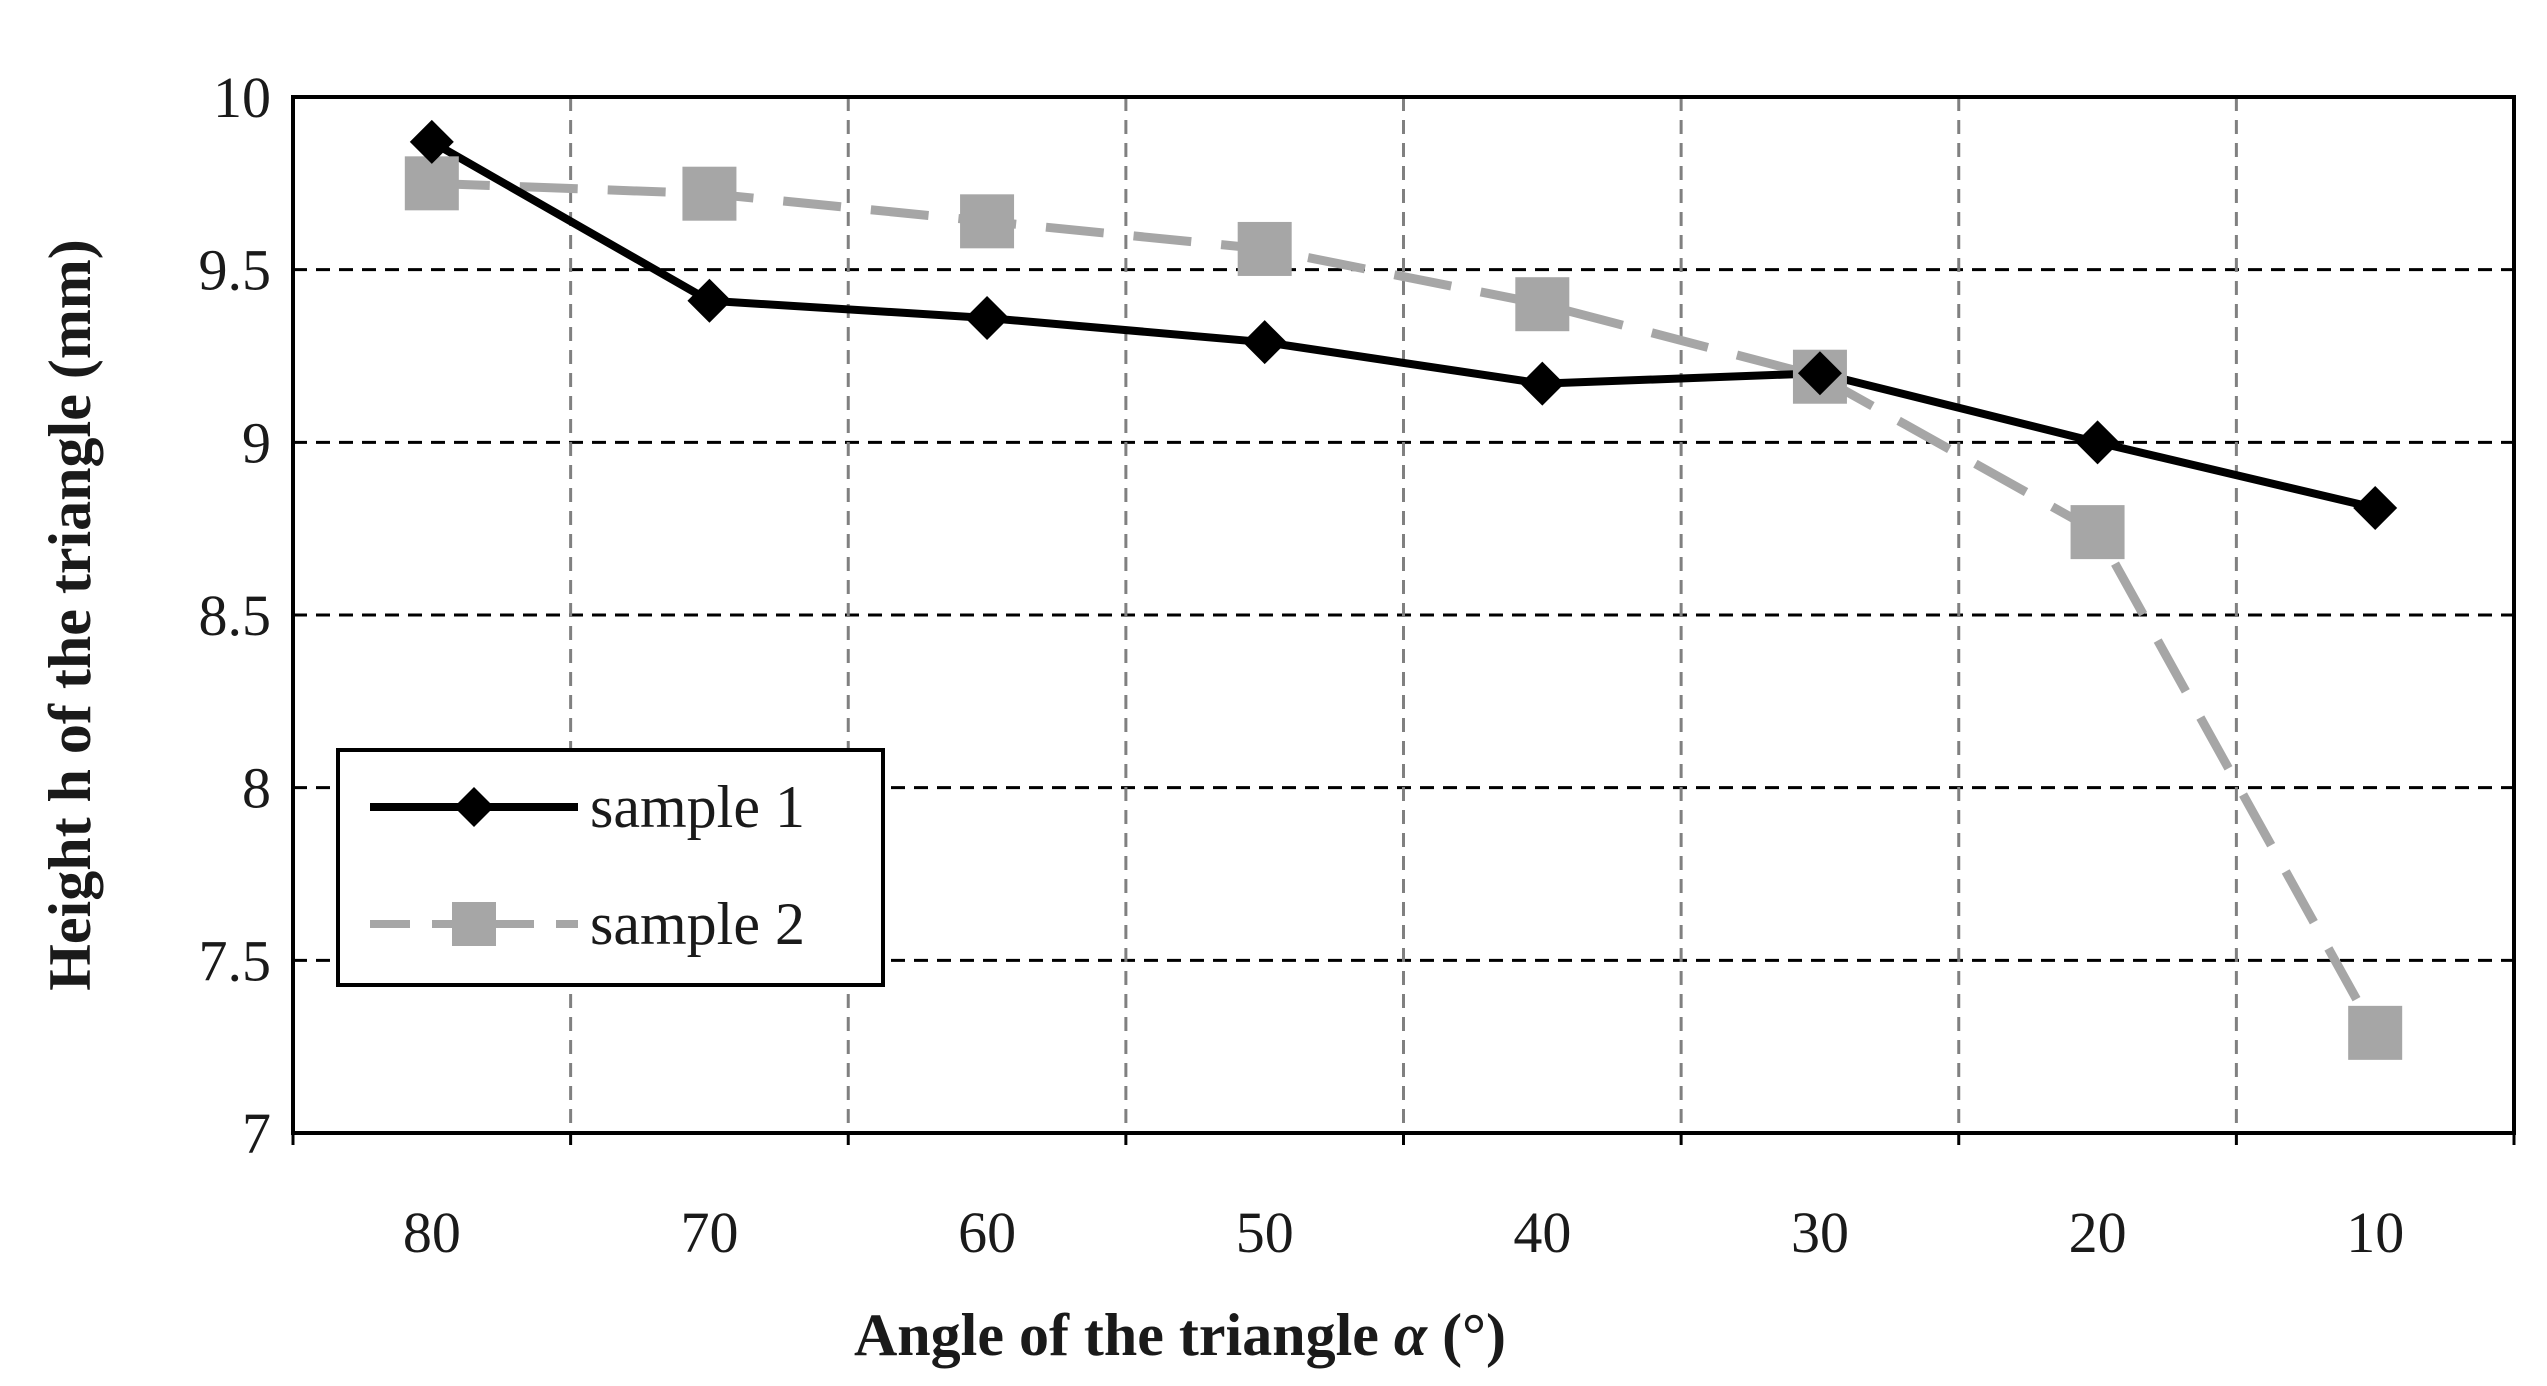 This screenshot has height=1386, width=2547. What do you see at coordinates (1180, 1335) in the screenshot?
I see `x-axis-title: Angle of the triangle α (°)` at bounding box center [1180, 1335].